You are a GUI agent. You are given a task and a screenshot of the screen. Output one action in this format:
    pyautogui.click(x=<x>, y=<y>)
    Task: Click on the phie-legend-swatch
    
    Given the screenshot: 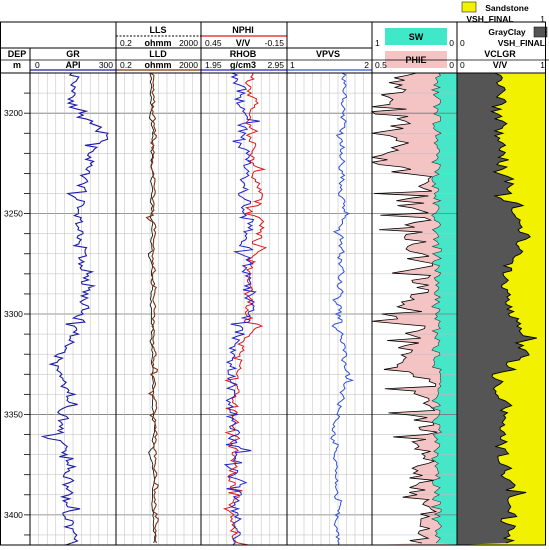 What is the action you would take?
    pyautogui.click(x=416, y=59)
    